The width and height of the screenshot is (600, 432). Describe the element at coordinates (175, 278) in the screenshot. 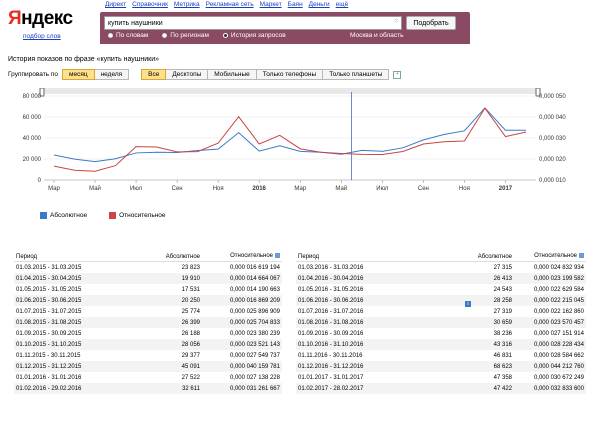

I see `absolute-cell: 19 910` at that location.